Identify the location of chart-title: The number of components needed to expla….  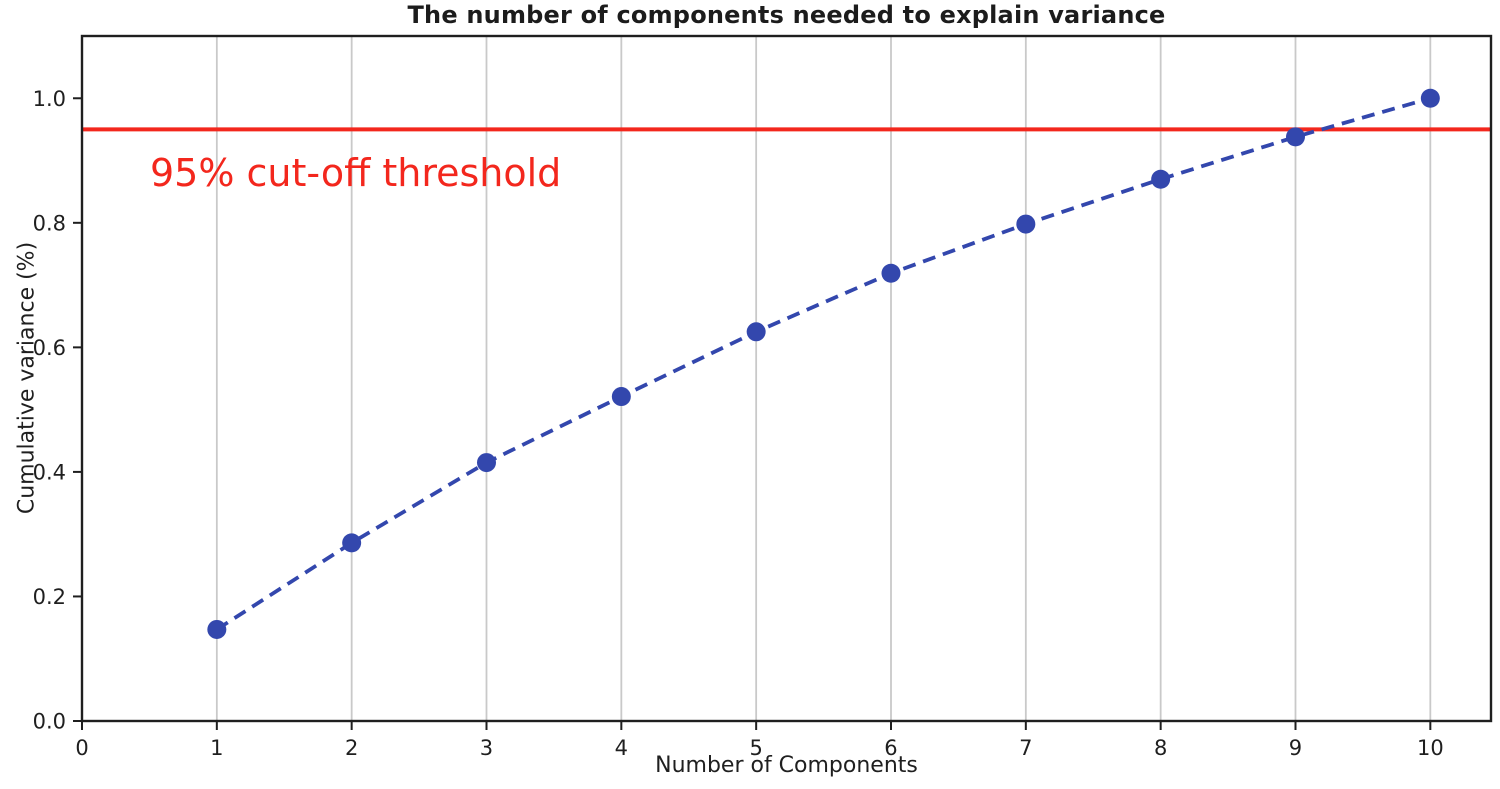
(786, 15).